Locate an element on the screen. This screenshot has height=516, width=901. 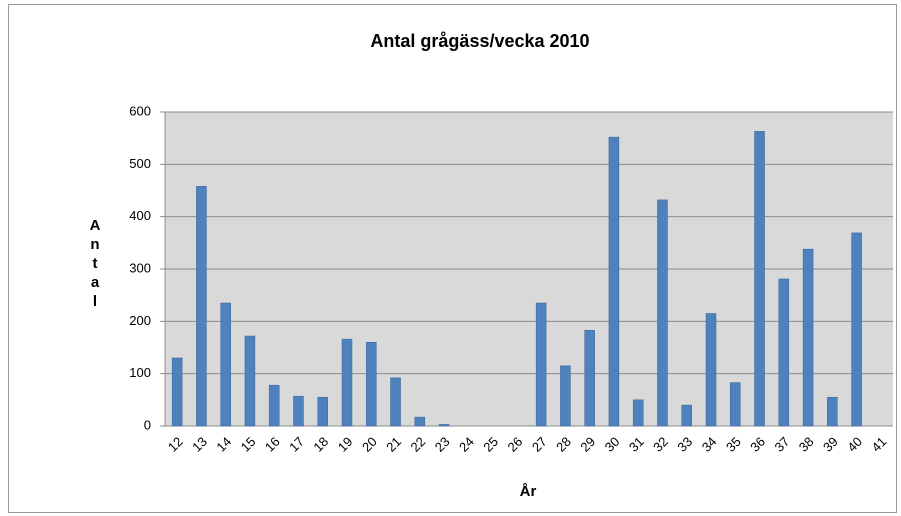
y-tick-label: 400 is located at coordinates (140, 215).